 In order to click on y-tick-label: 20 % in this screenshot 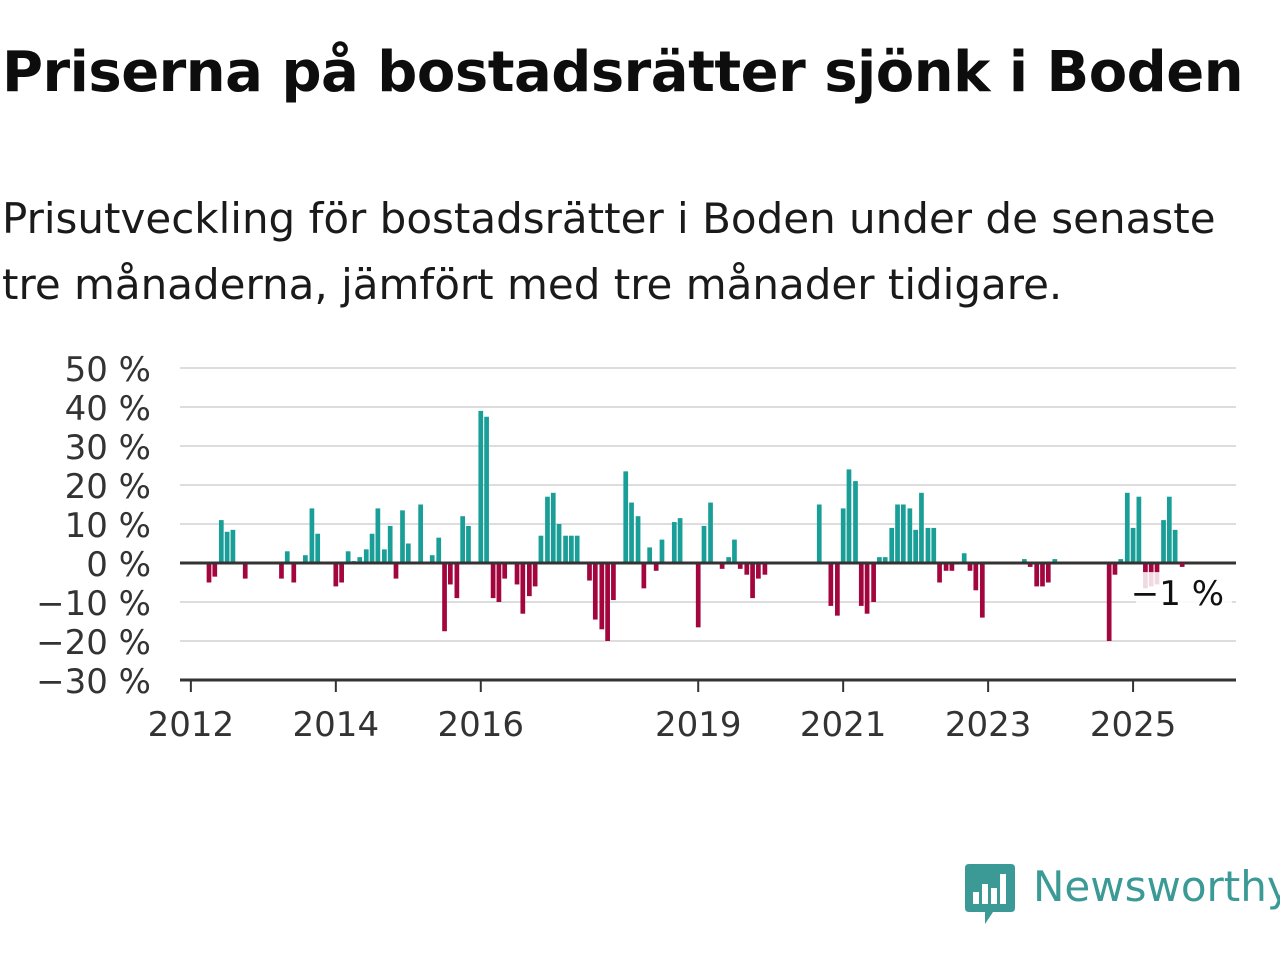, I will do `click(108, 487)`.